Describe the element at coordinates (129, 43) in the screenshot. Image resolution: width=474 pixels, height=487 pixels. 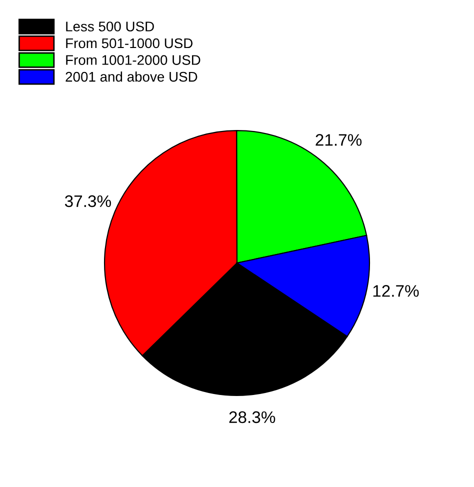
I see `legend-label: From 501-1000 USD` at that location.